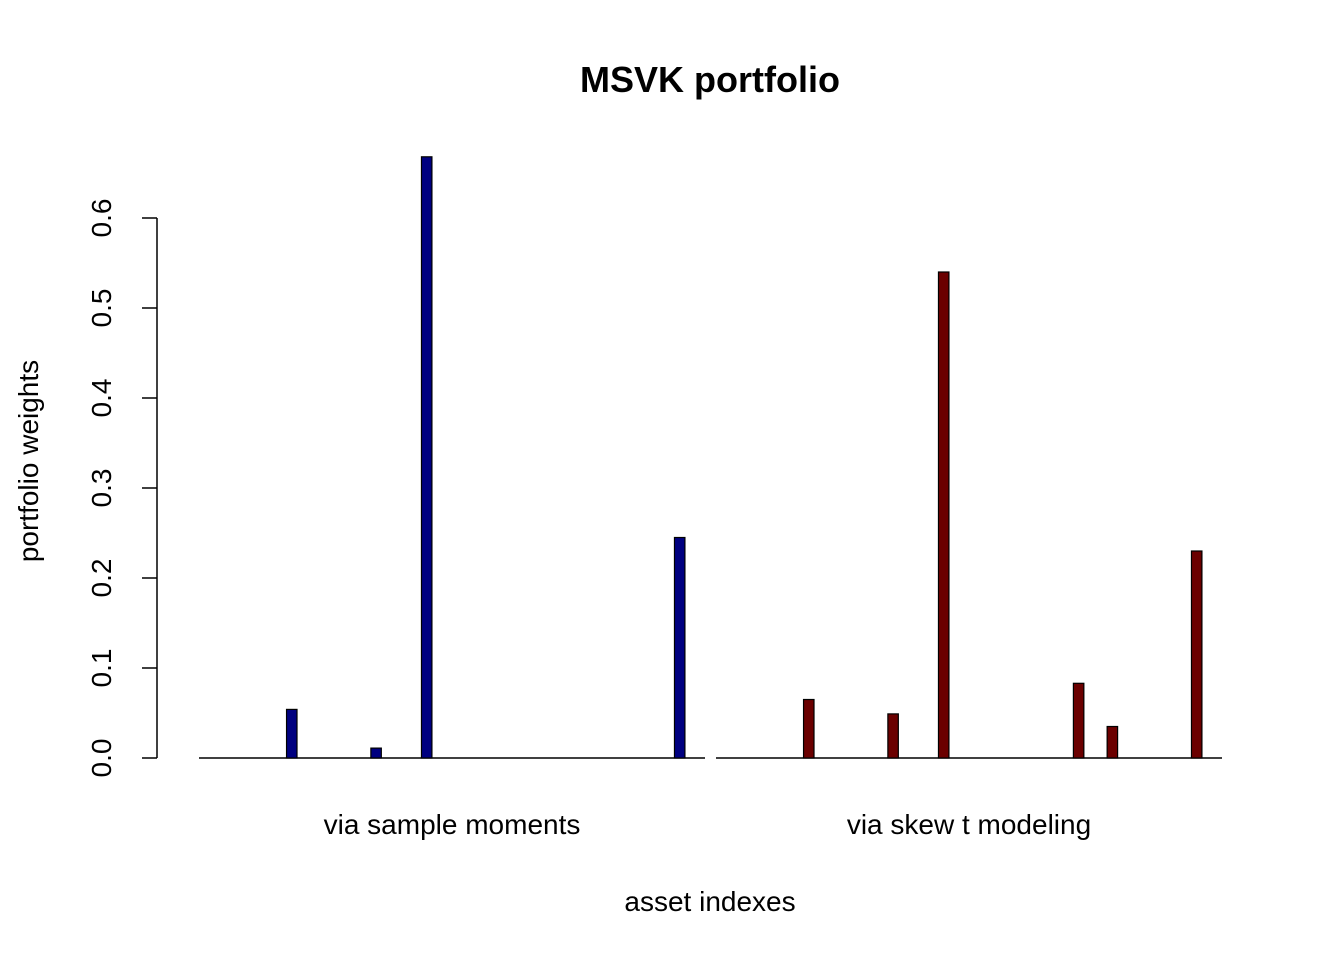 This screenshot has height=960, width=1344. I want to click on y-tick-label: 0.0, so click(101, 758).